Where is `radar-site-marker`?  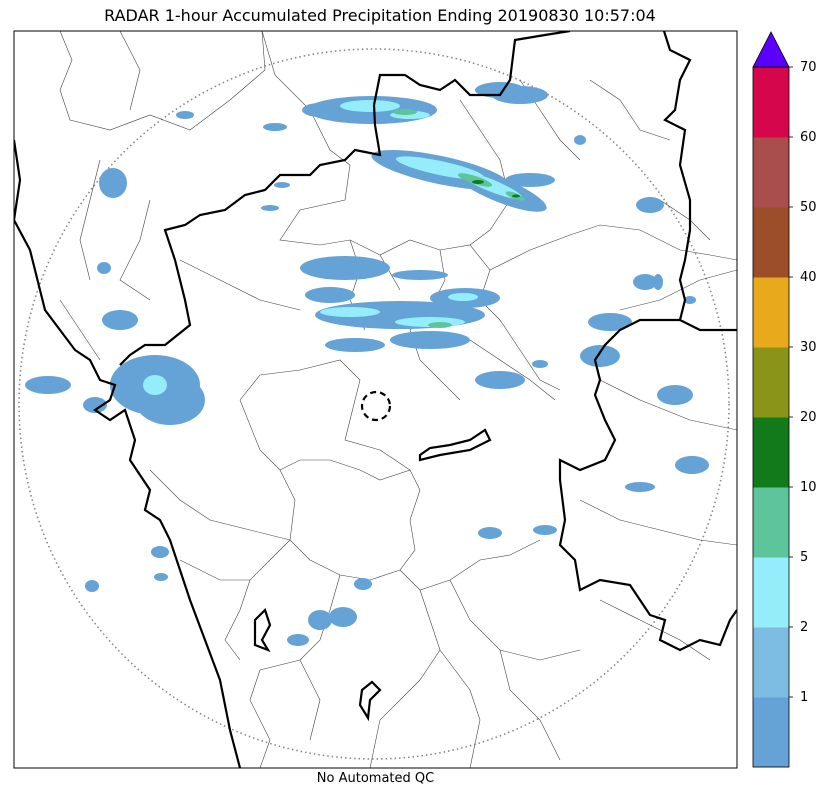 radar-site-marker is located at coordinates (376, 406).